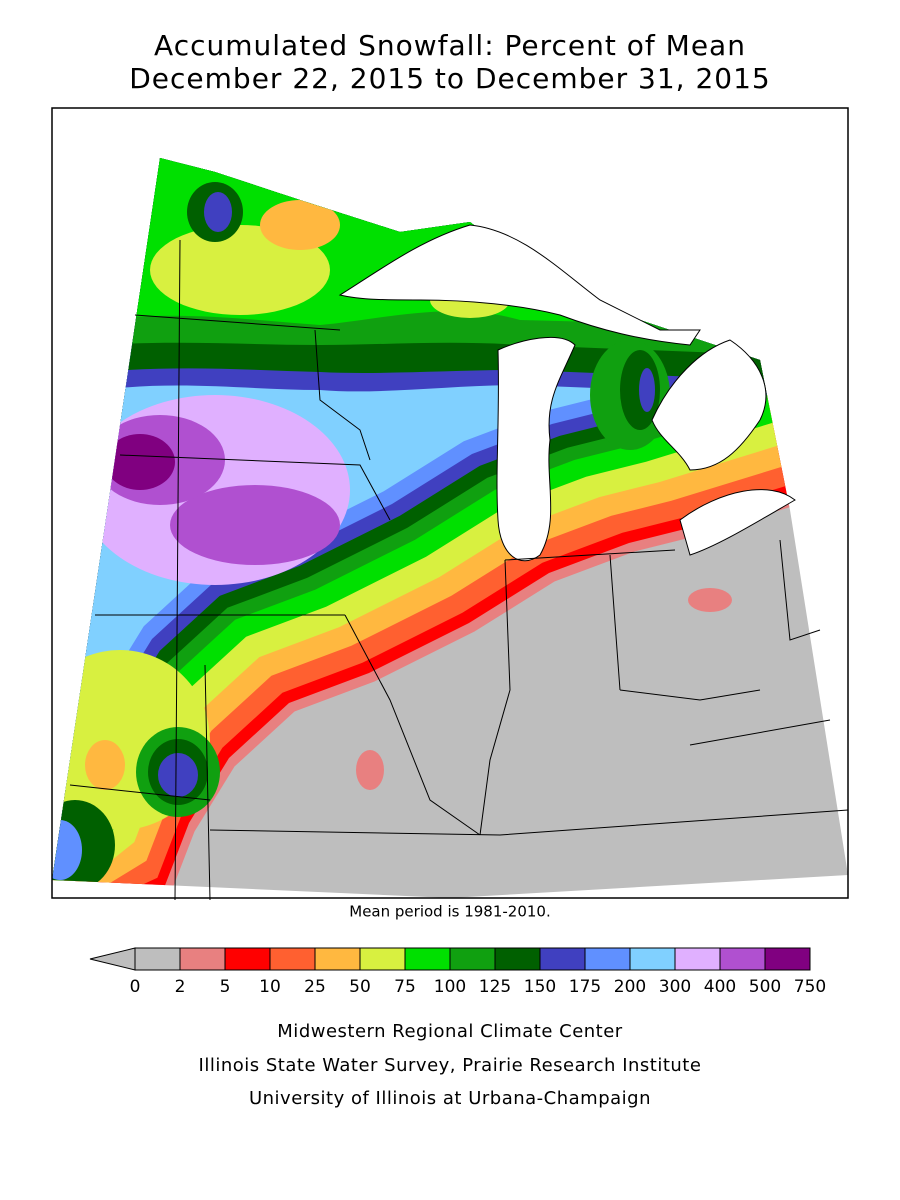 This screenshot has height=1200, width=900. Describe the element at coordinates (450, 987) in the screenshot. I see `legend-label: 100` at that location.